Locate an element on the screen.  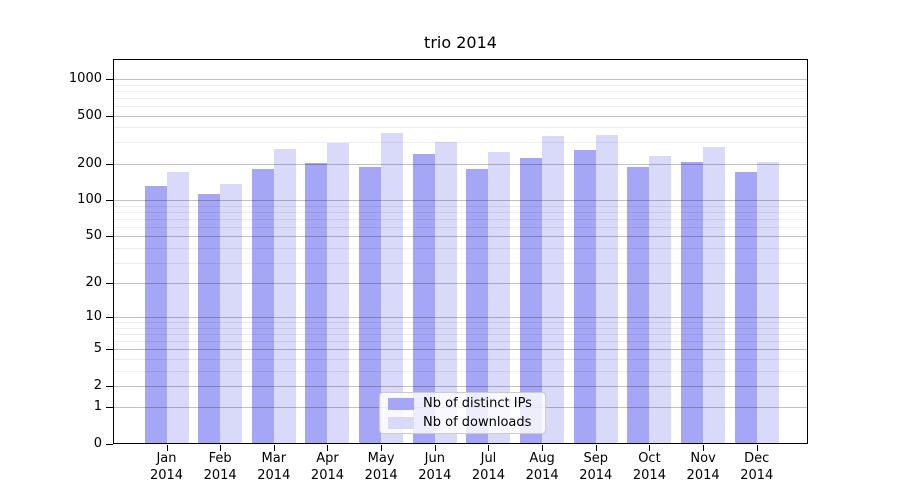
y-tick-label-1: 1 is located at coordinates (97, 407).